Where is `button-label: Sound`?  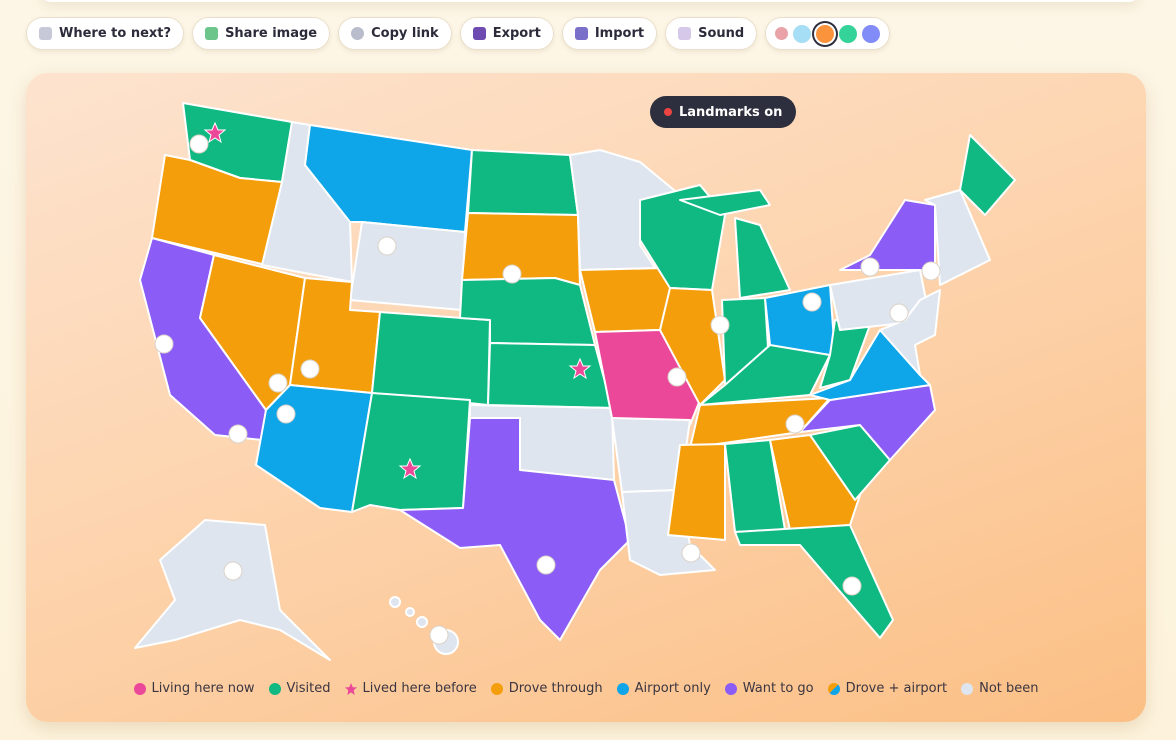
button-label: Sound is located at coordinates (721, 33).